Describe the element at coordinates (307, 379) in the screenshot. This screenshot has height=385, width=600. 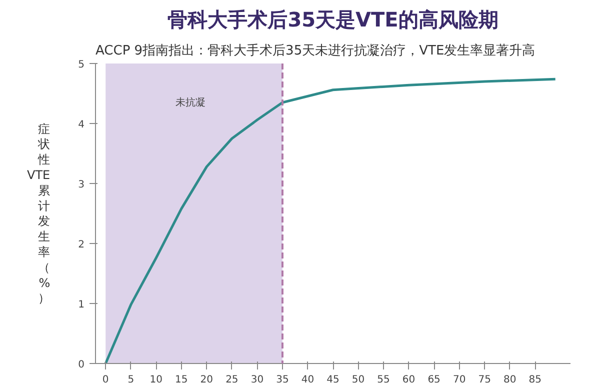
I see `x-tick-label: 40` at that location.